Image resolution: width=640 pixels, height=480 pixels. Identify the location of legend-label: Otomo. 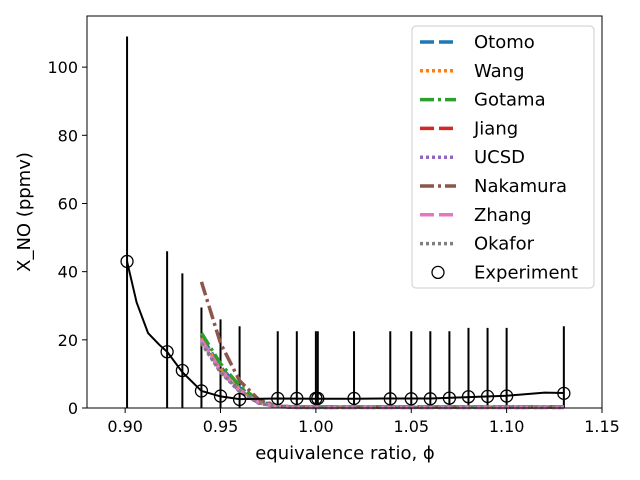
(504, 42).